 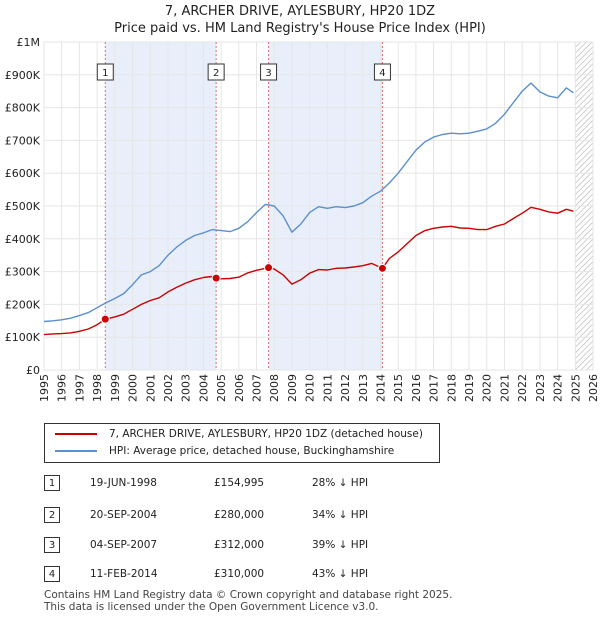 What do you see at coordinates (340, 574) in the screenshot?
I see `transaction-hpi-diff: 43% ↓ HPI` at bounding box center [340, 574].